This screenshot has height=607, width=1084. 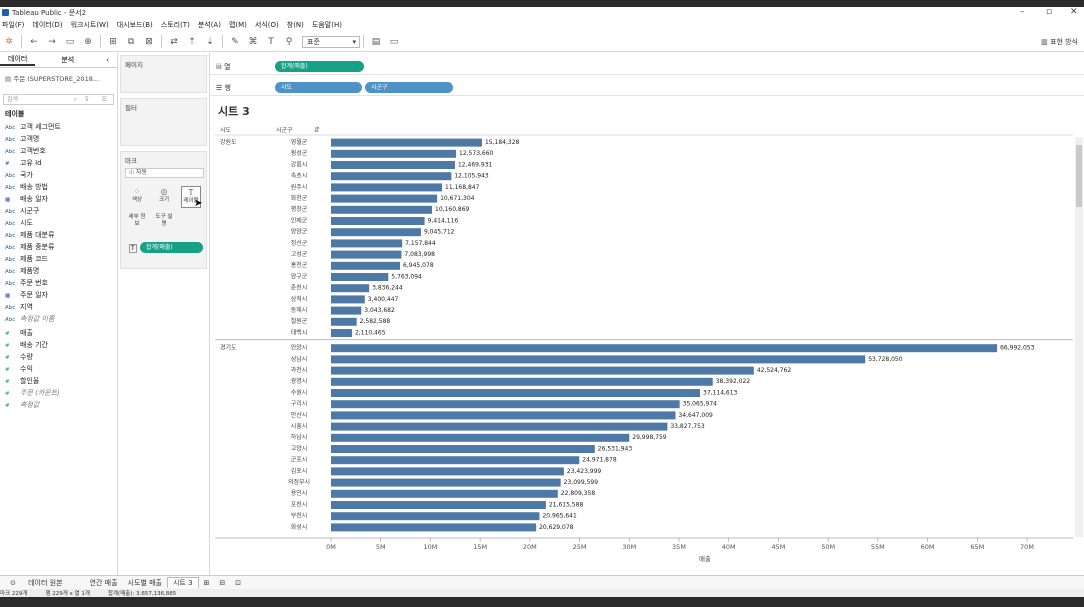 I want to click on group-icon: ⌘, so click(x=253, y=41).